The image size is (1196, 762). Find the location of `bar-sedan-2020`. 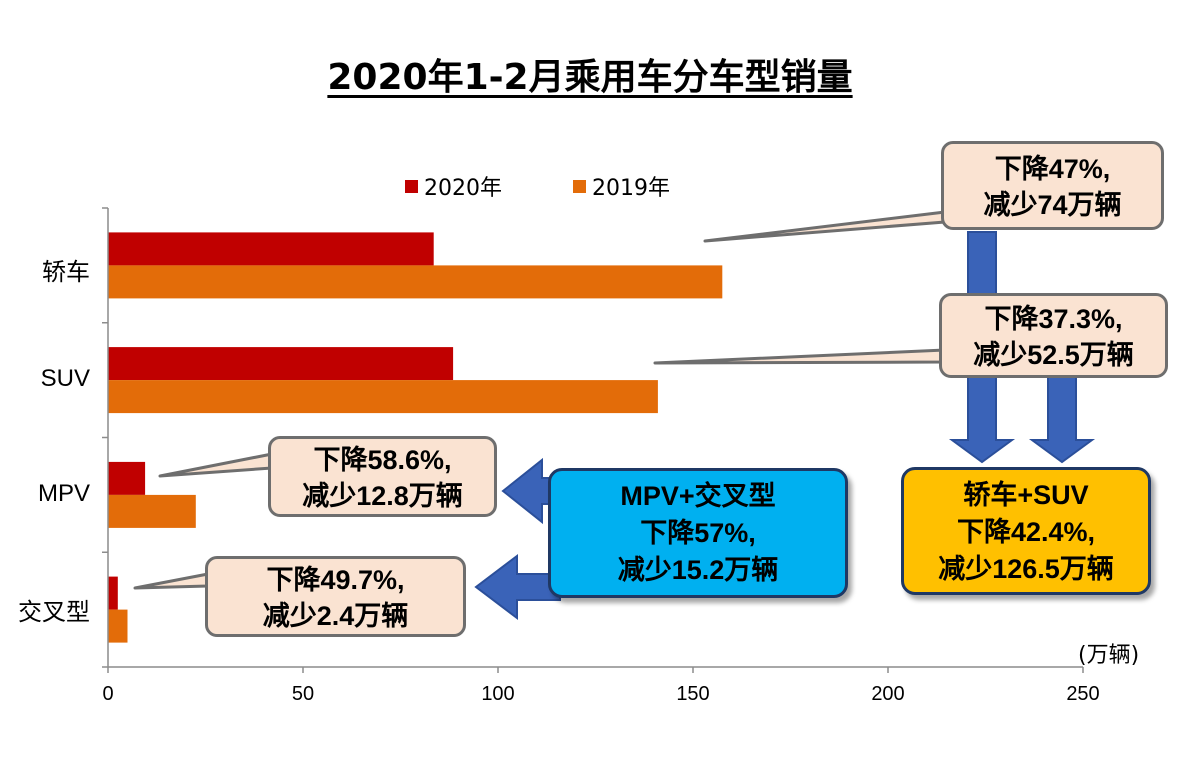

bar-sedan-2020 is located at coordinates (271, 249).